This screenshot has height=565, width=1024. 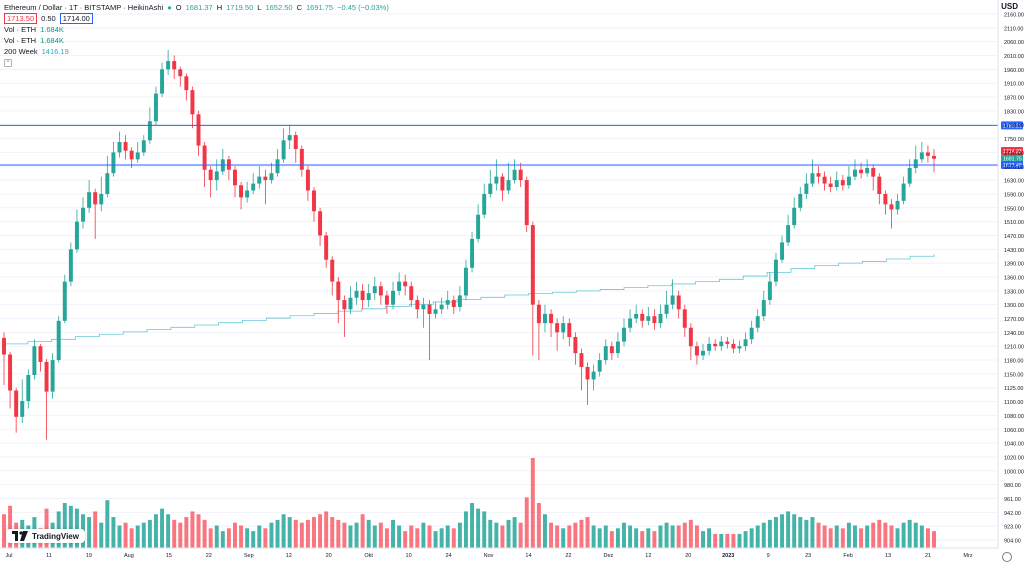 I want to click on ma-line, so click(x=469, y=299).